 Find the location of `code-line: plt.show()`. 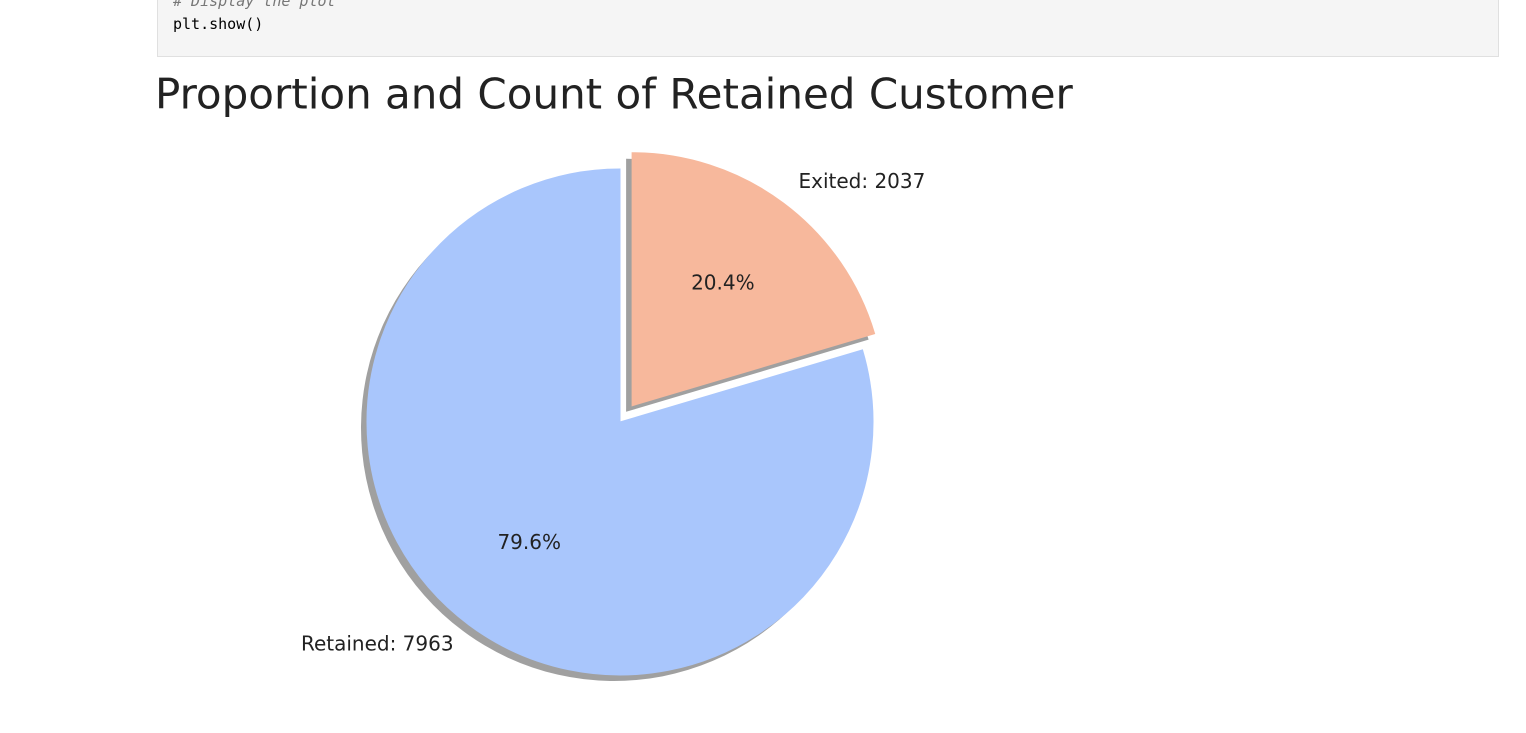

code-line: plt.show() is located at coordinates (218, 24).